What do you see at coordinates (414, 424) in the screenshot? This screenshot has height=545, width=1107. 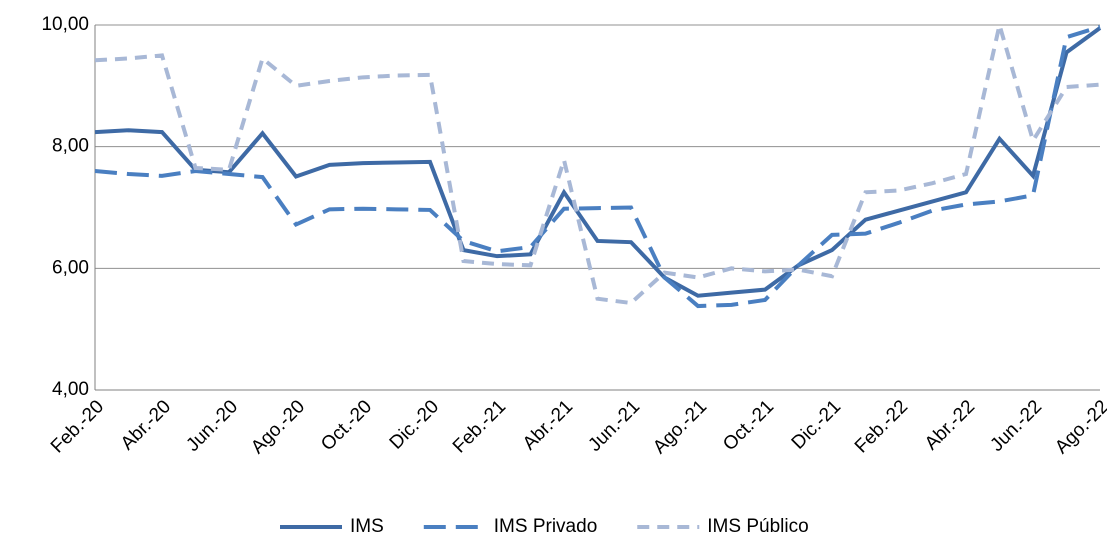 I see `x-tick-label: Dic.-20` at bounding box center [414, 424].